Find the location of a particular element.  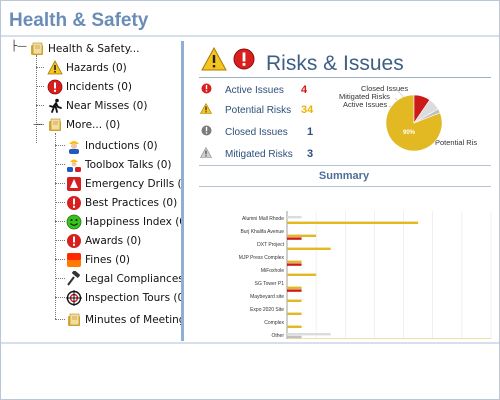

stat-value: 34 is located at coordinates (307, 110).